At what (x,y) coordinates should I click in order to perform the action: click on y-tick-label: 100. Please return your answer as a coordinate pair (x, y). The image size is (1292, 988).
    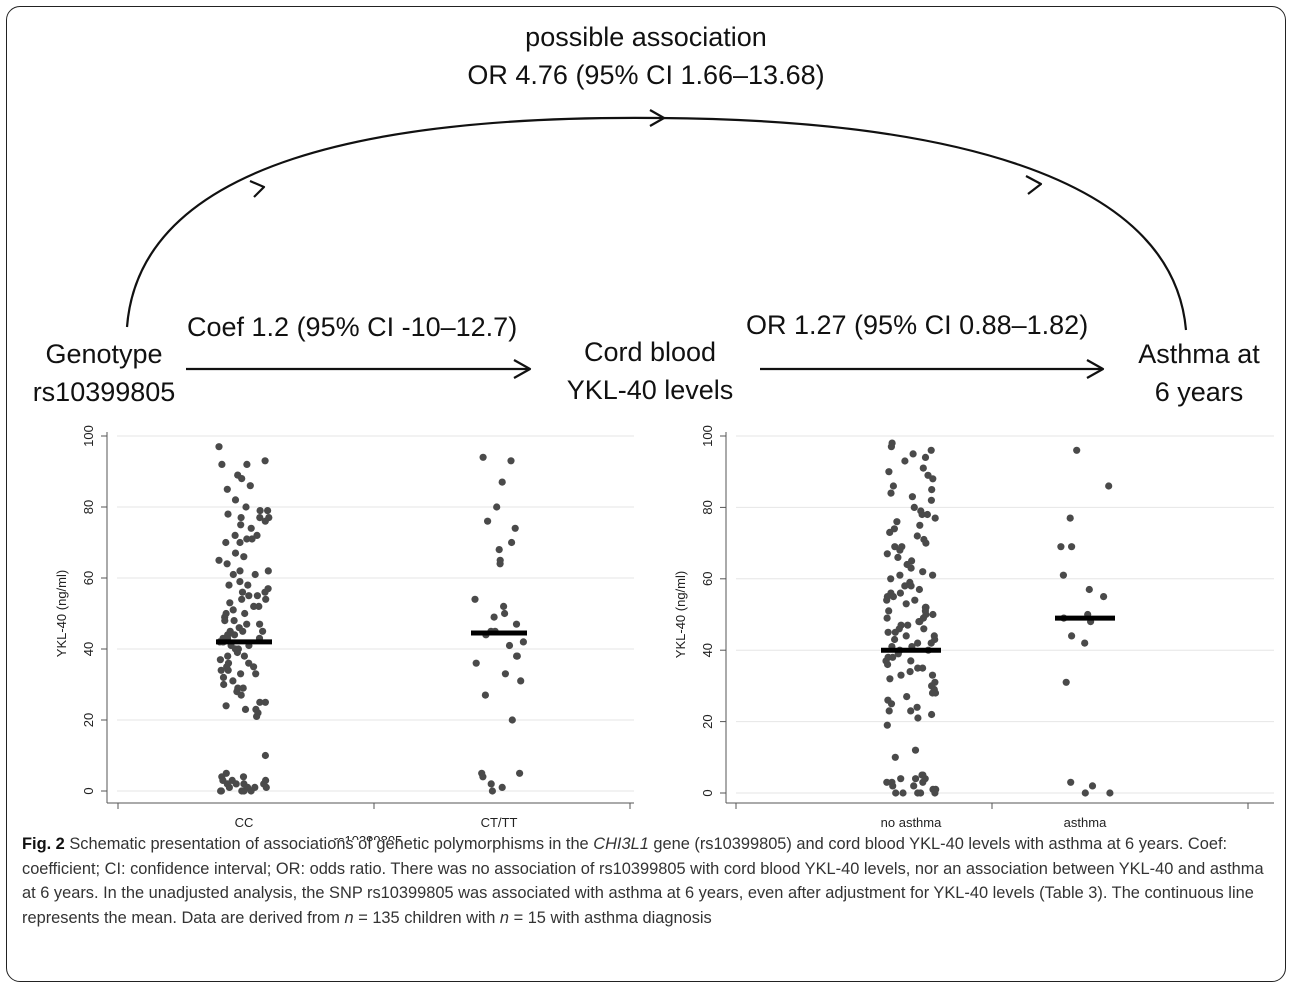
    Looking at the image, I should click on (88, 436).